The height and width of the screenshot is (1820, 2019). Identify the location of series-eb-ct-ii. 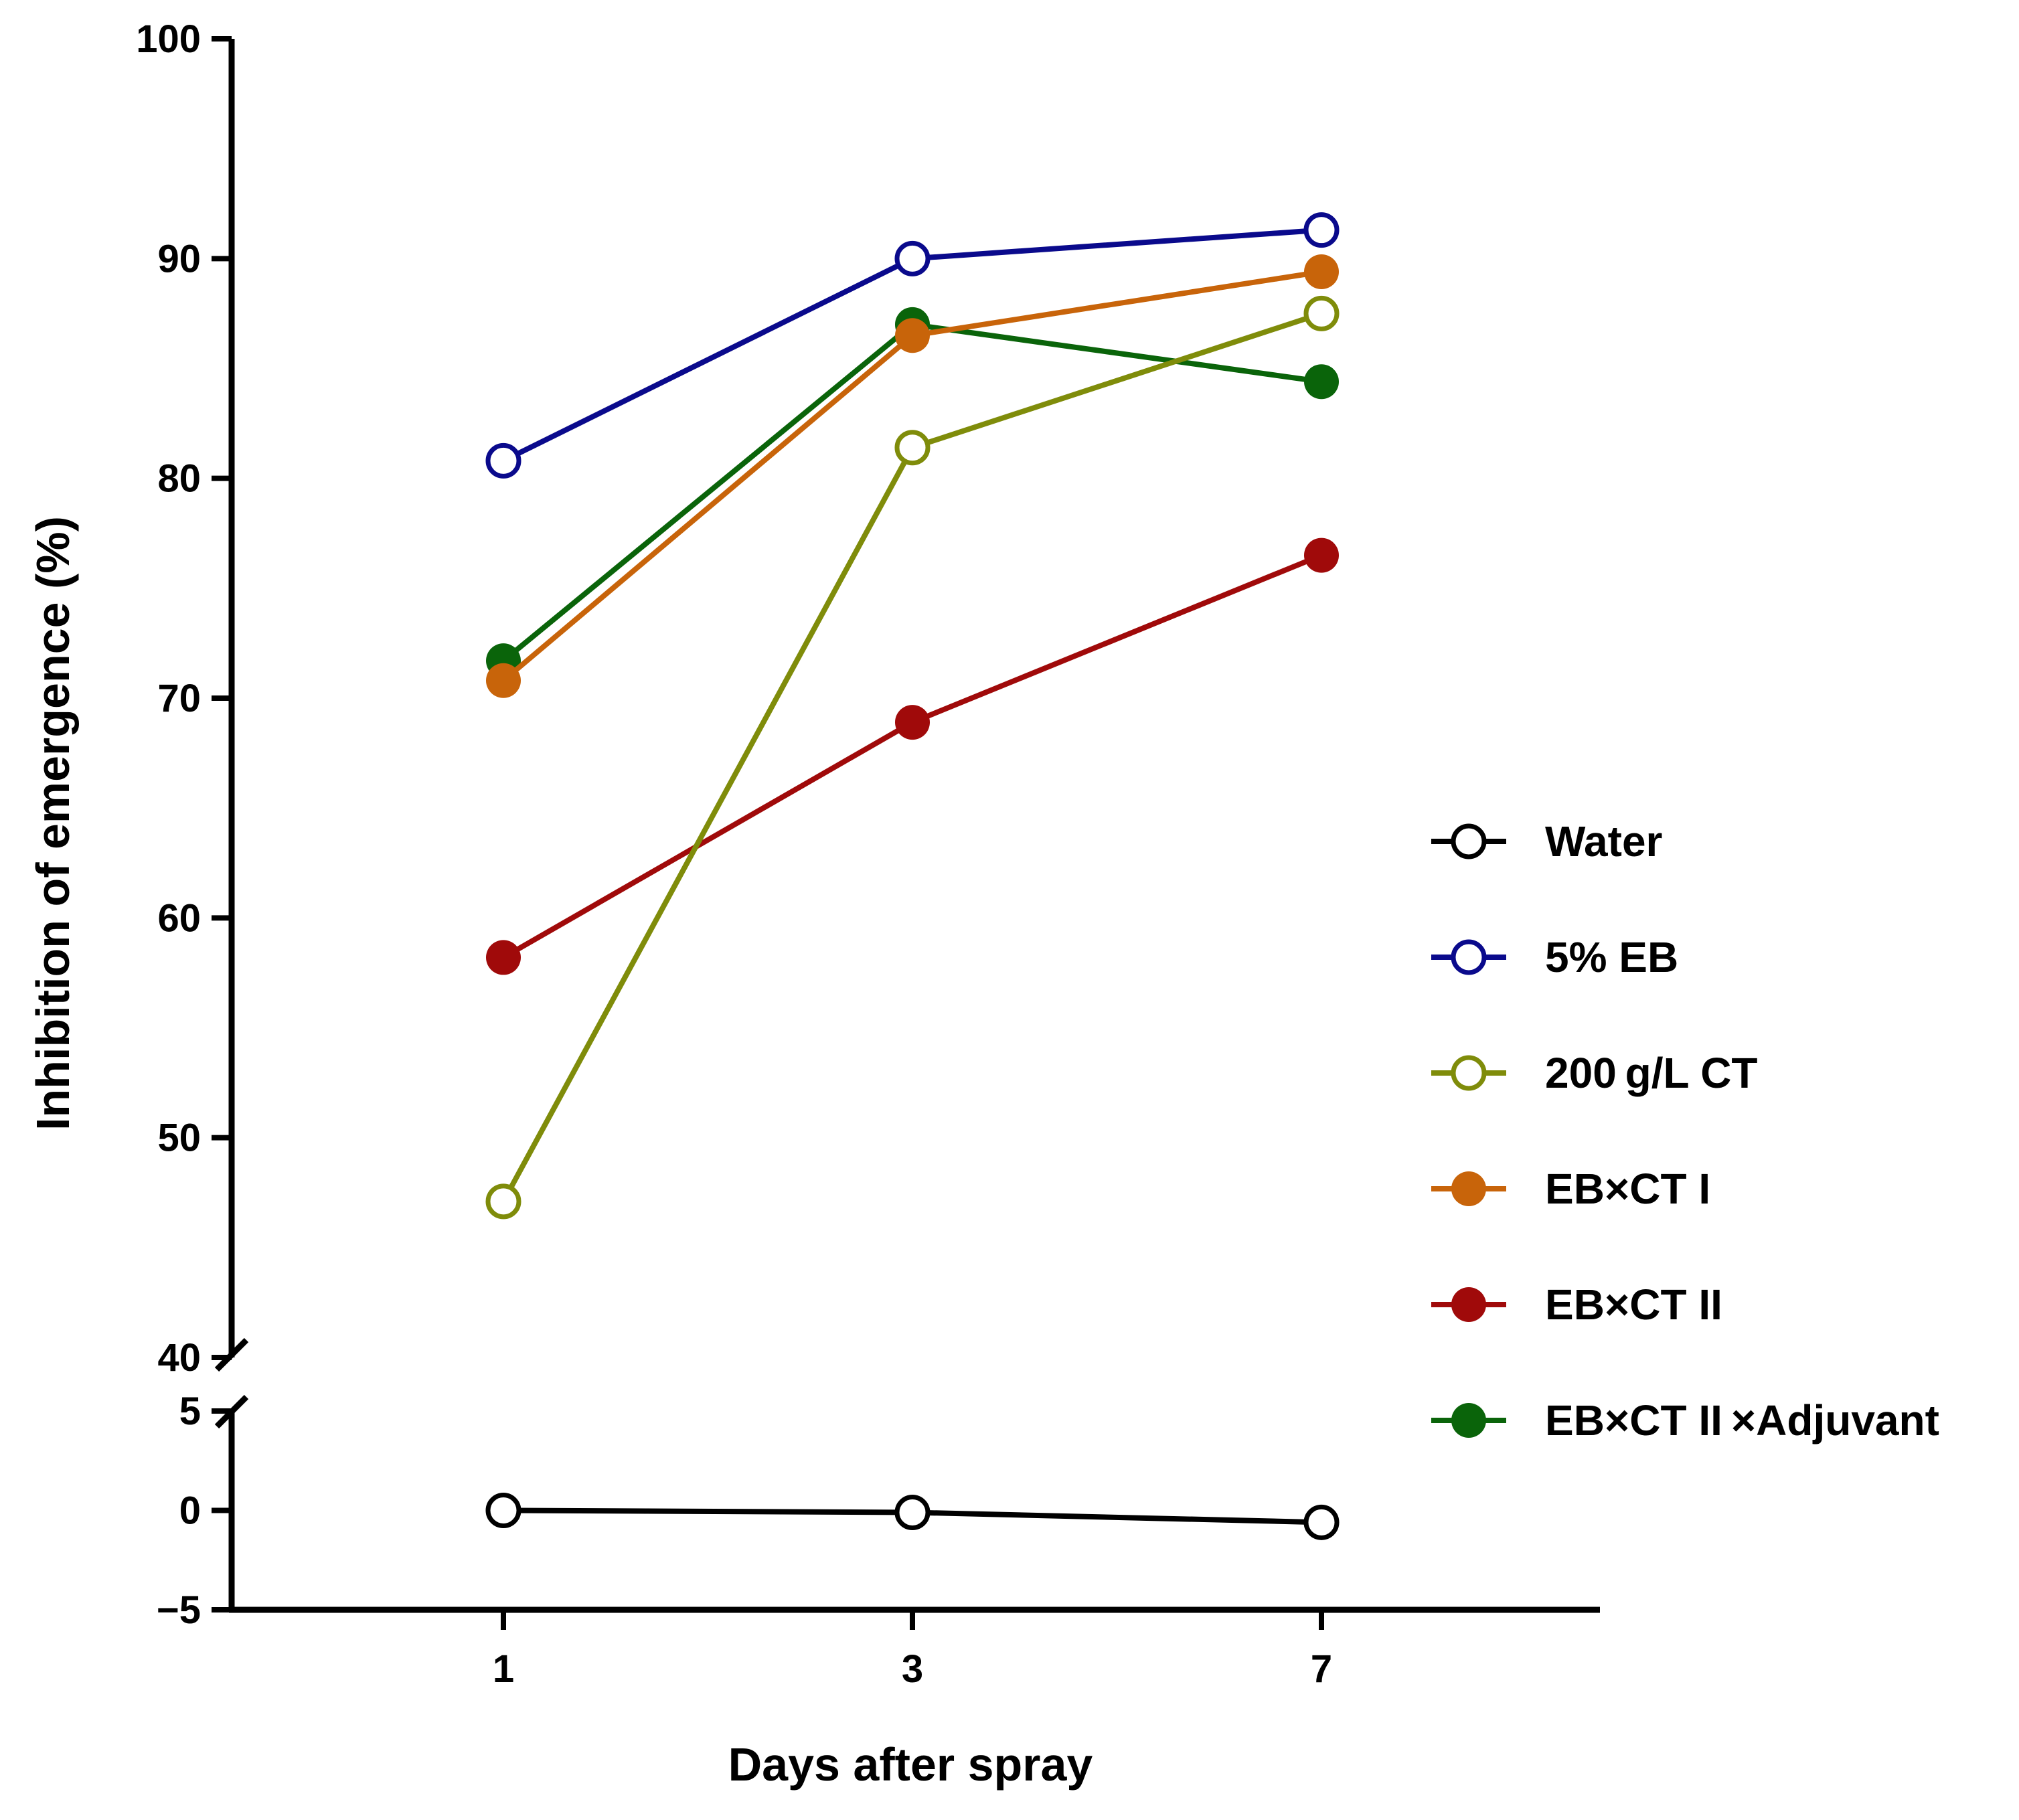
(912, 756).